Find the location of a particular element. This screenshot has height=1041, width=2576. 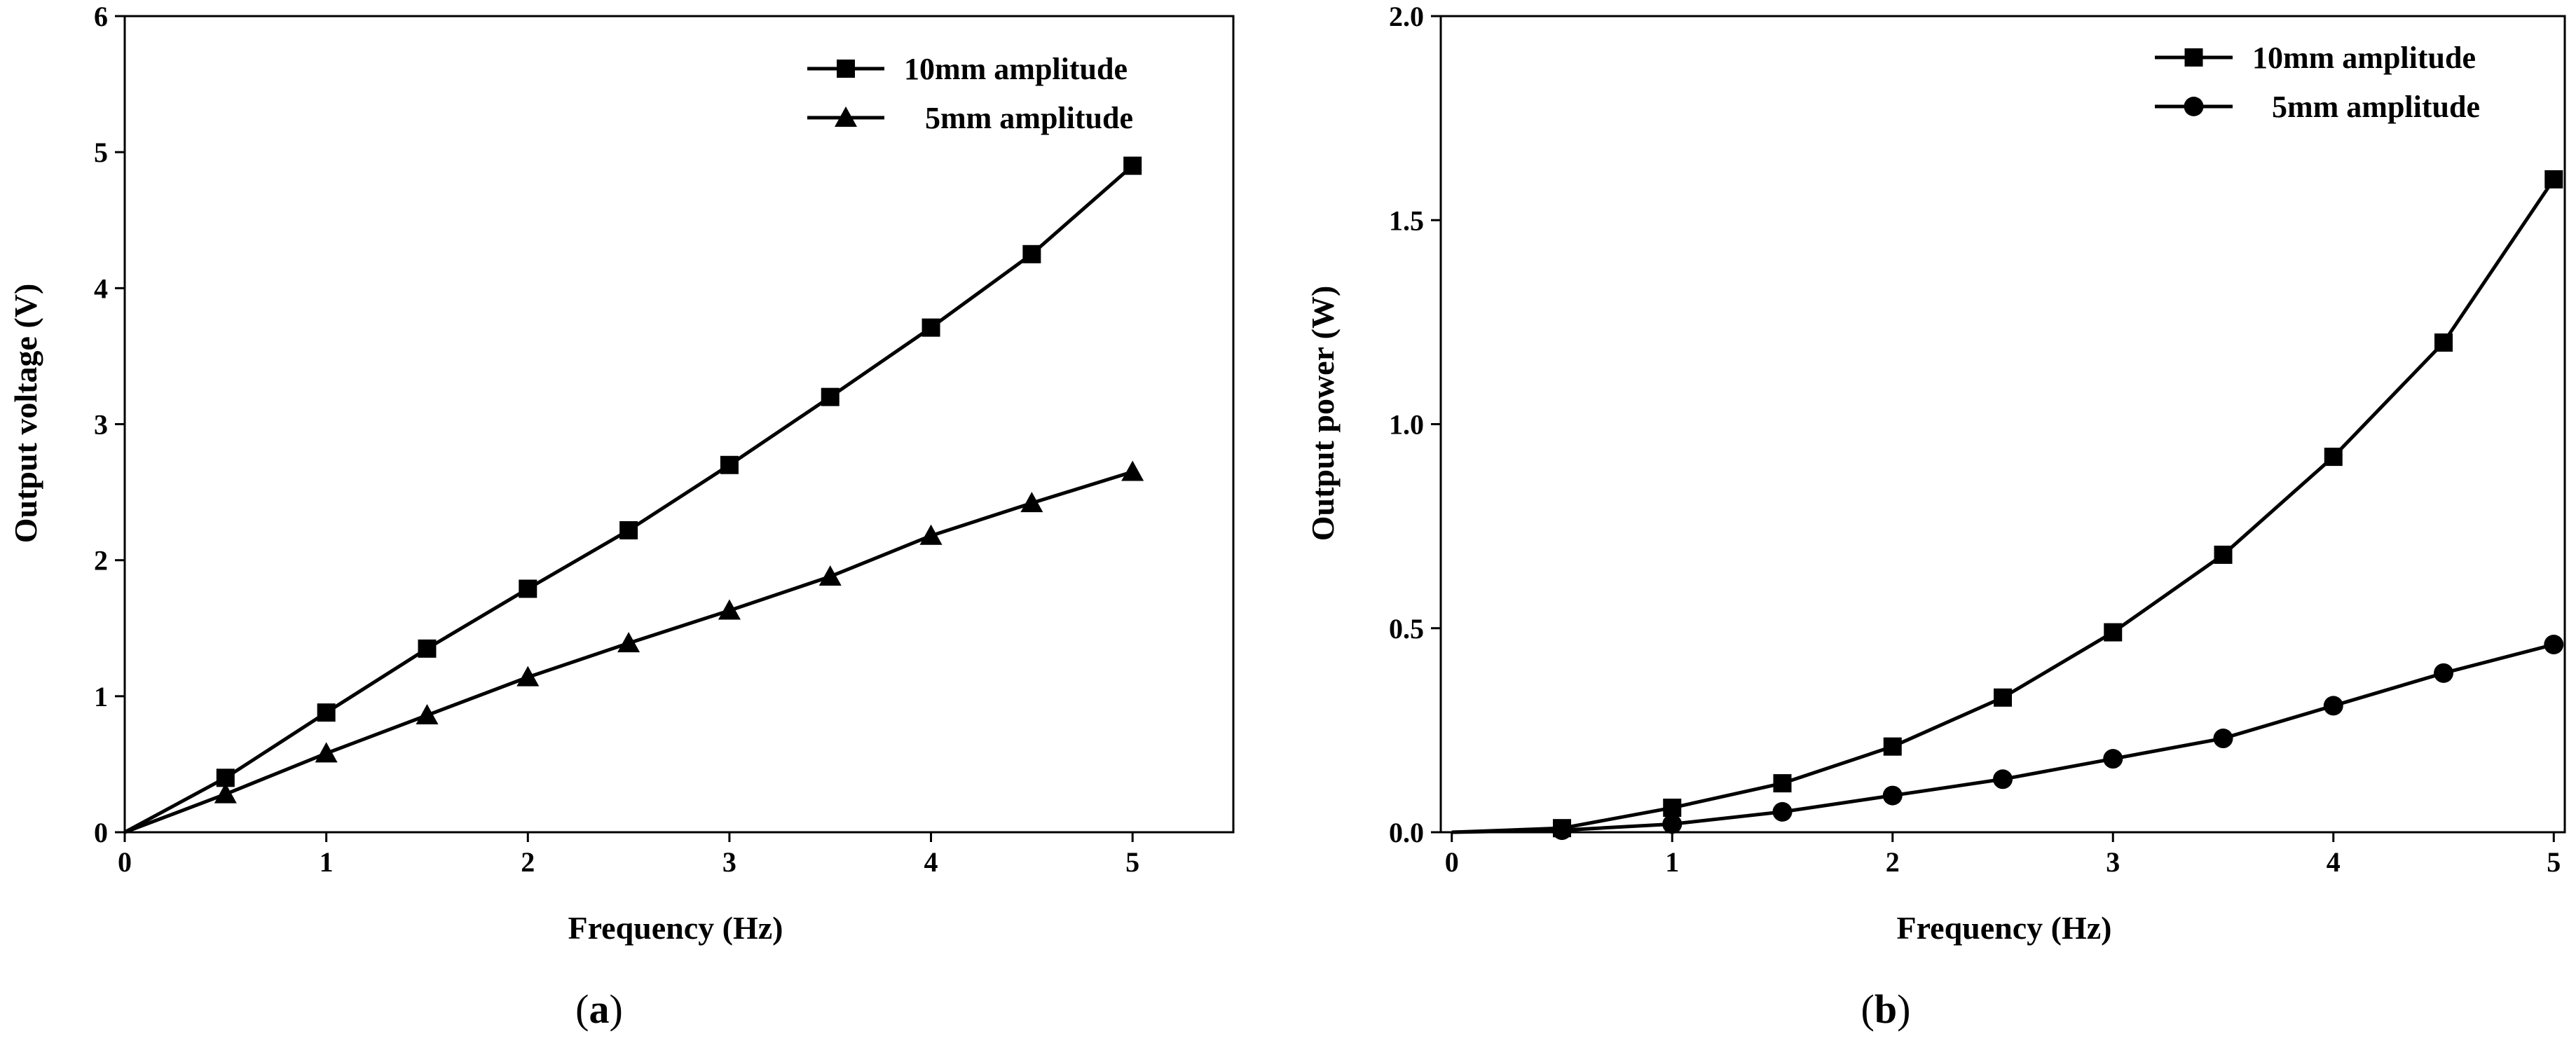

panel-b-x-axis-title: Frequency (Hz) is located at coordinates (2003, 928).